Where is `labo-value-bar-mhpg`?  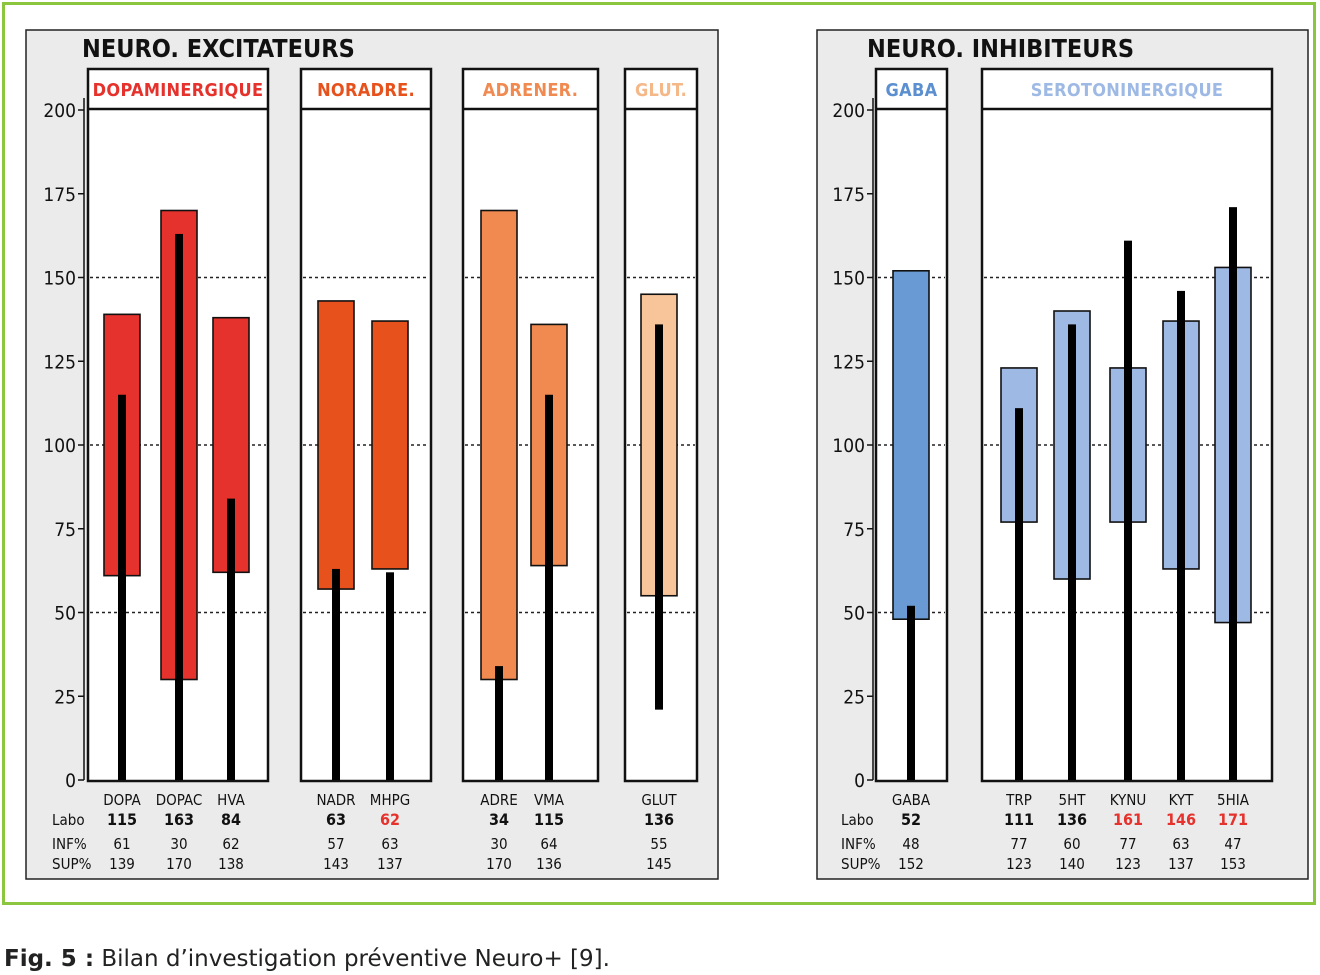 labo-value-bar-mhpg is located at coordinates (390, 676).